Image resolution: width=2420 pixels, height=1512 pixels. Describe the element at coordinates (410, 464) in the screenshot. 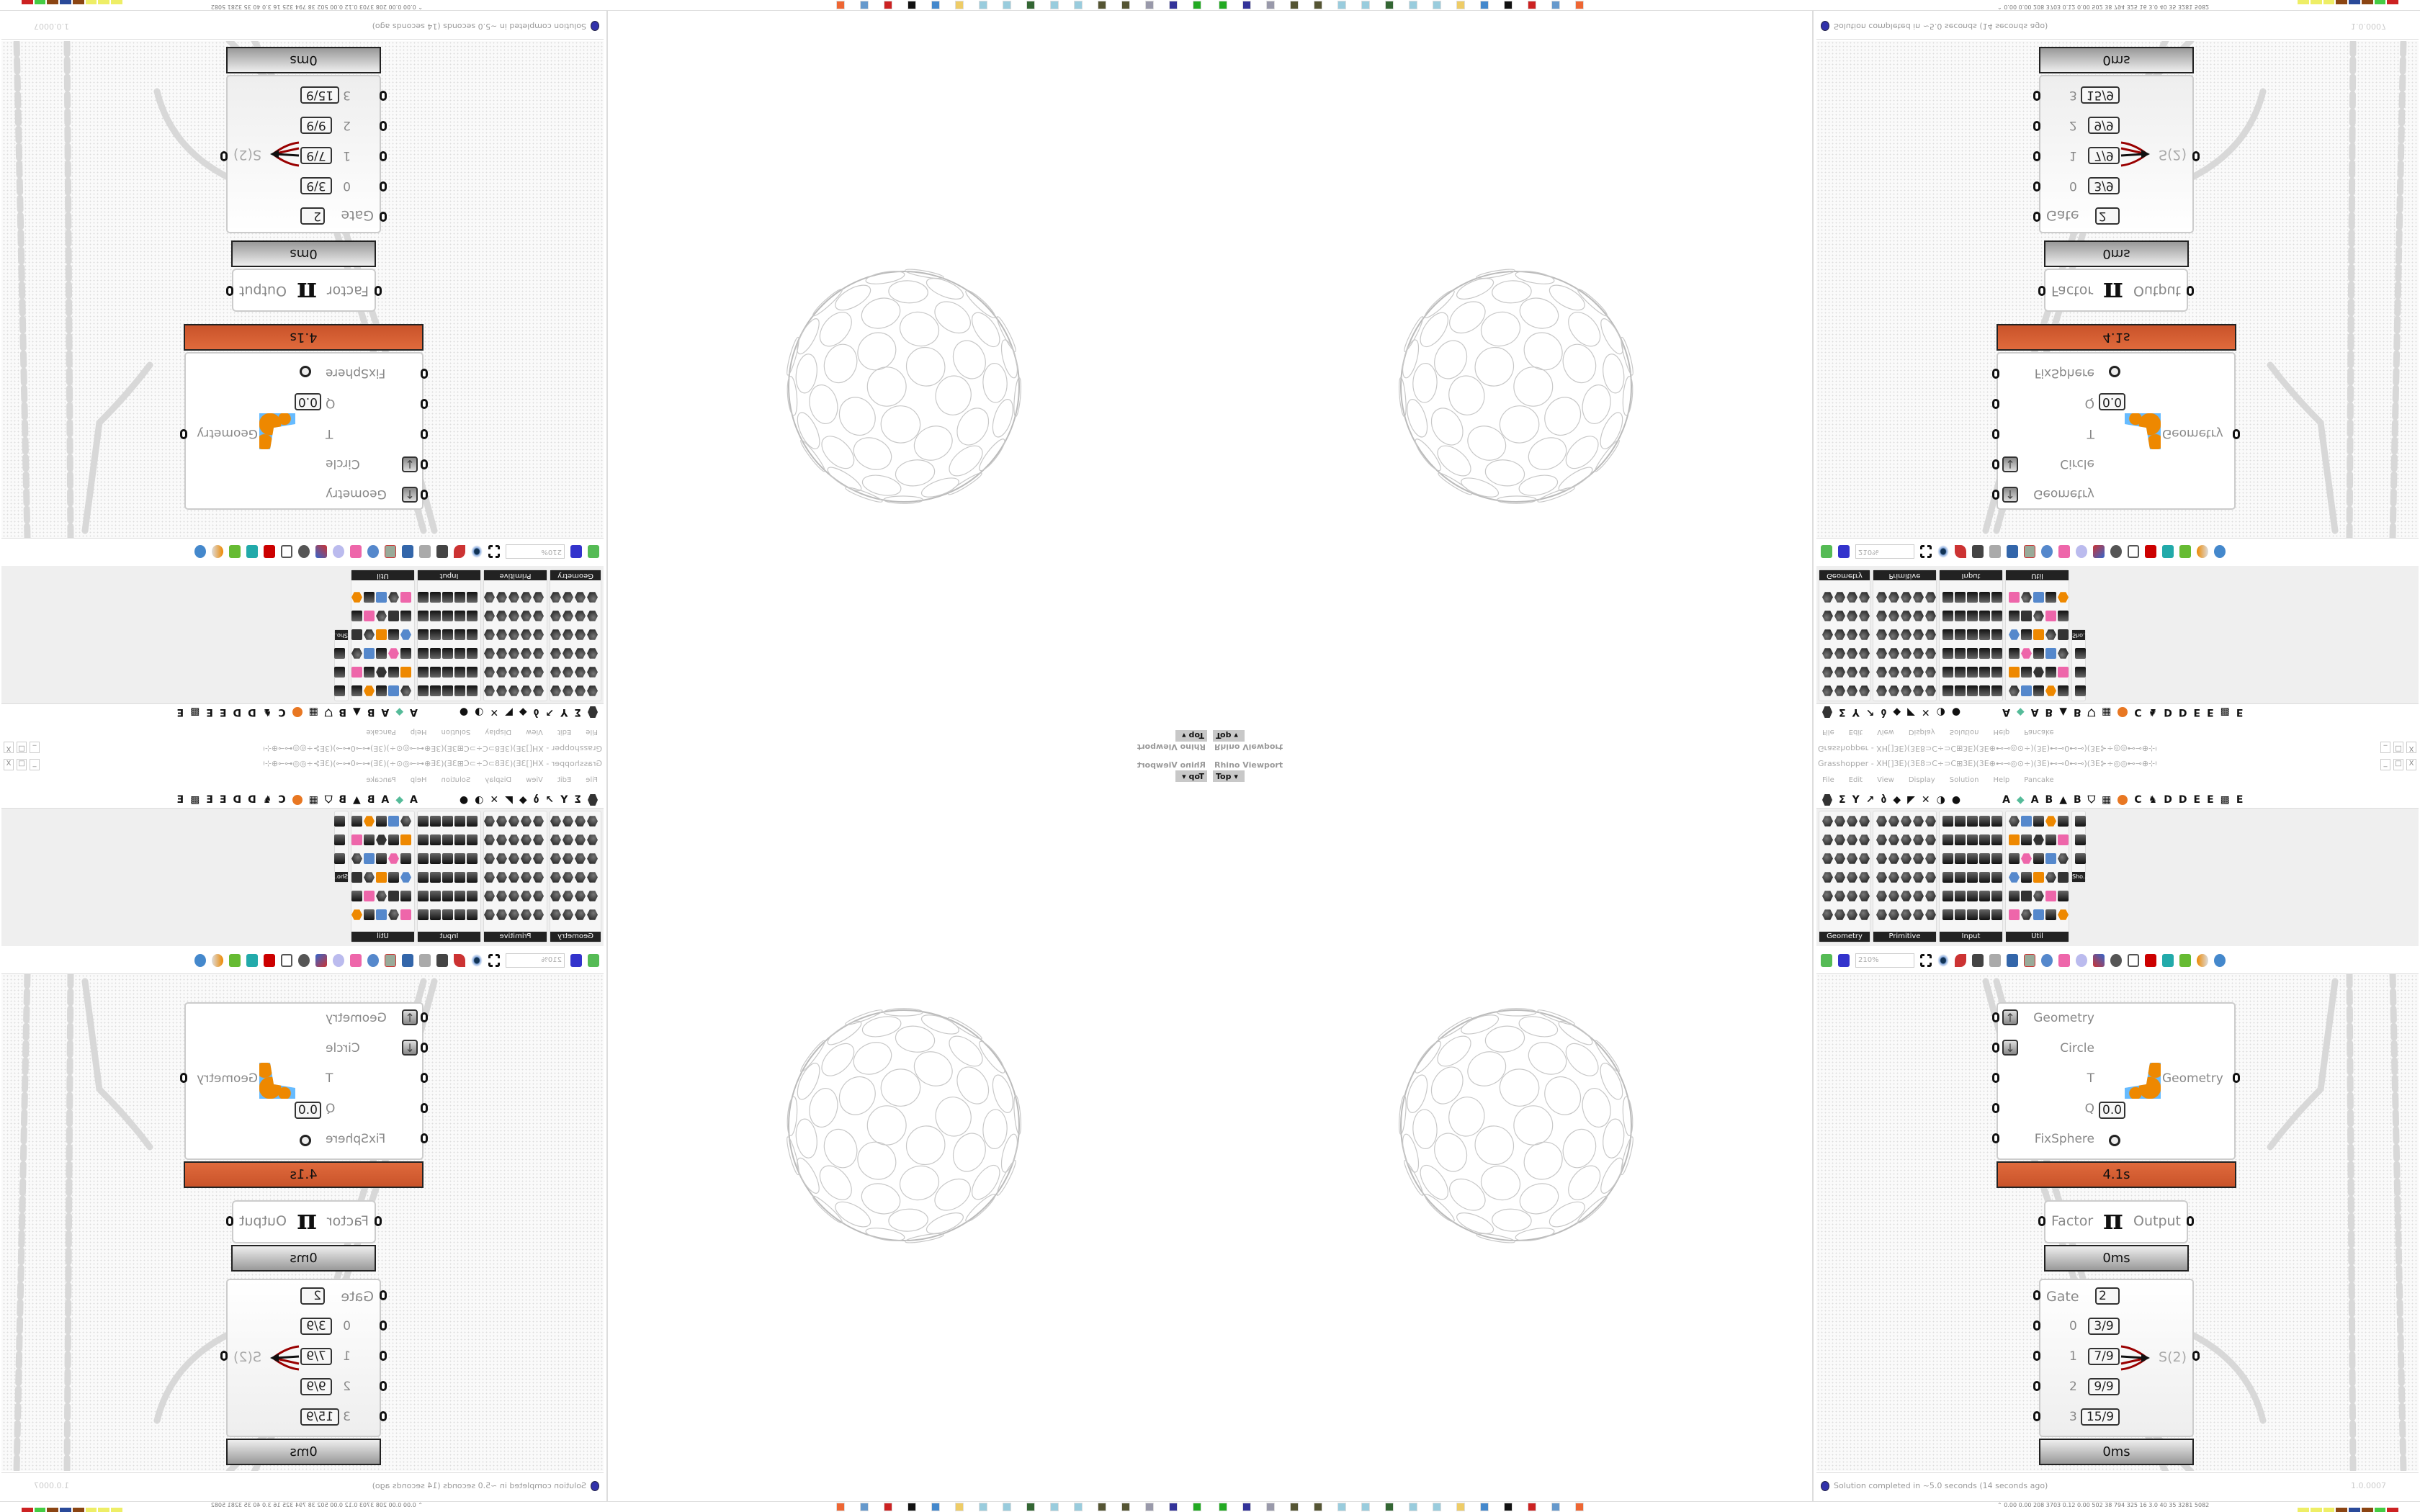

I see `arrow-down-icon: ↓` at that location.